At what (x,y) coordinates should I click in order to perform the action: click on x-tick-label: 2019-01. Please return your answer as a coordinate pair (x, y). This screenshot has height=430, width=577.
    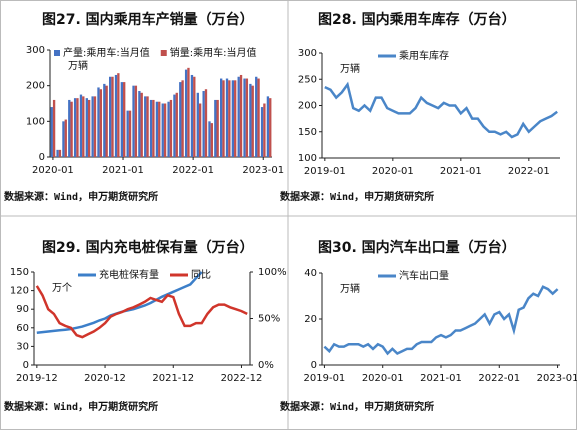
    Looking at the image, I should click on (325, 378).